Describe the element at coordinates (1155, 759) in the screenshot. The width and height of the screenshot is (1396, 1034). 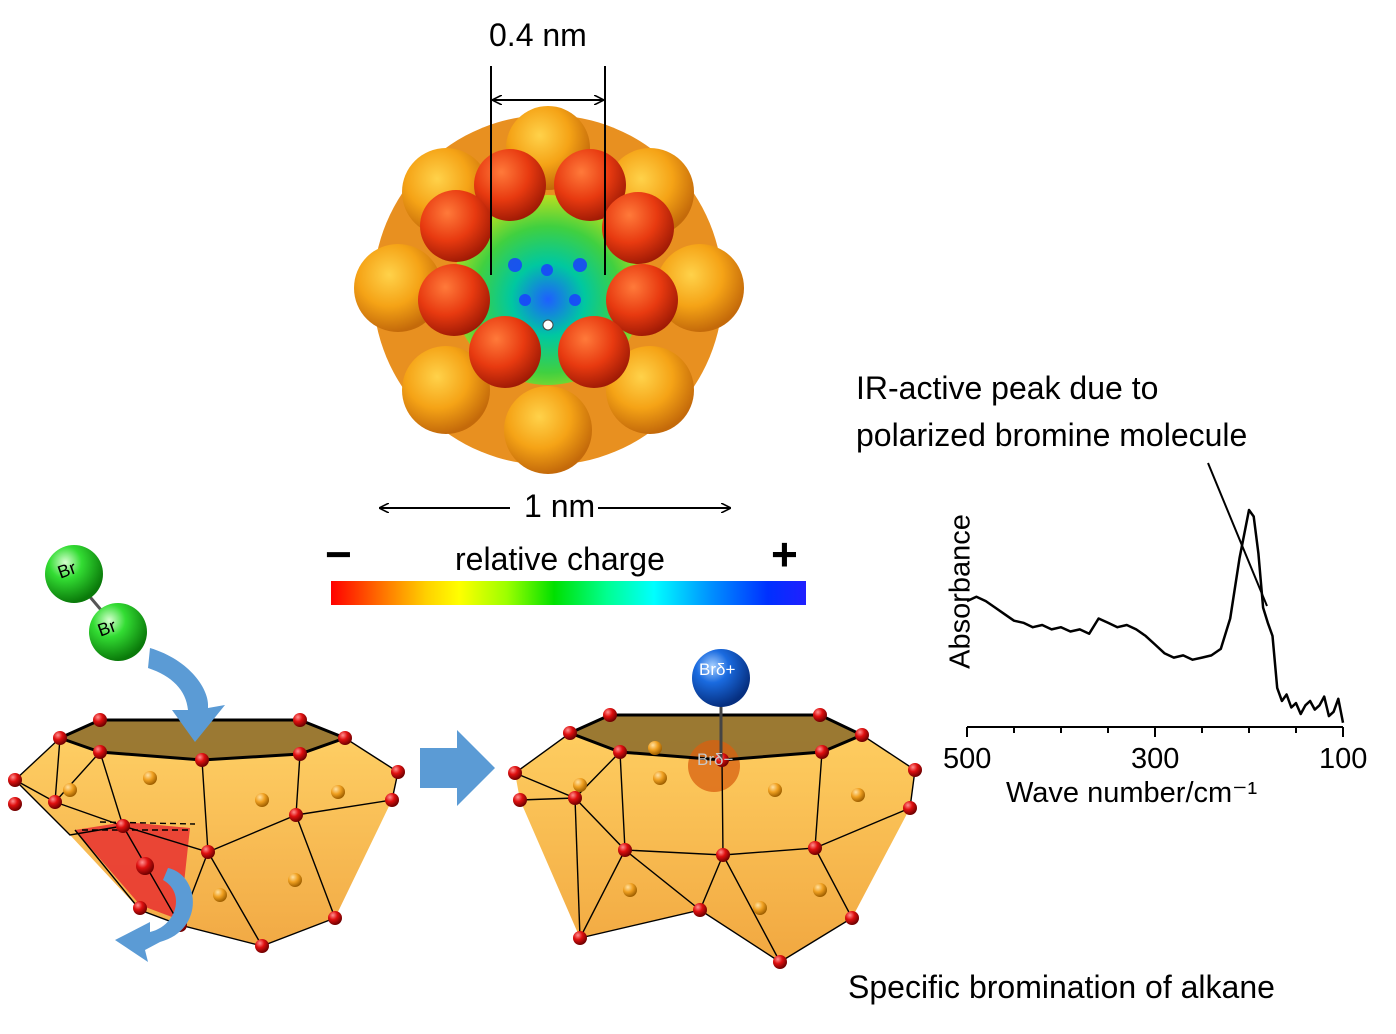
I see `x-tick-label-300: 300` at that location.